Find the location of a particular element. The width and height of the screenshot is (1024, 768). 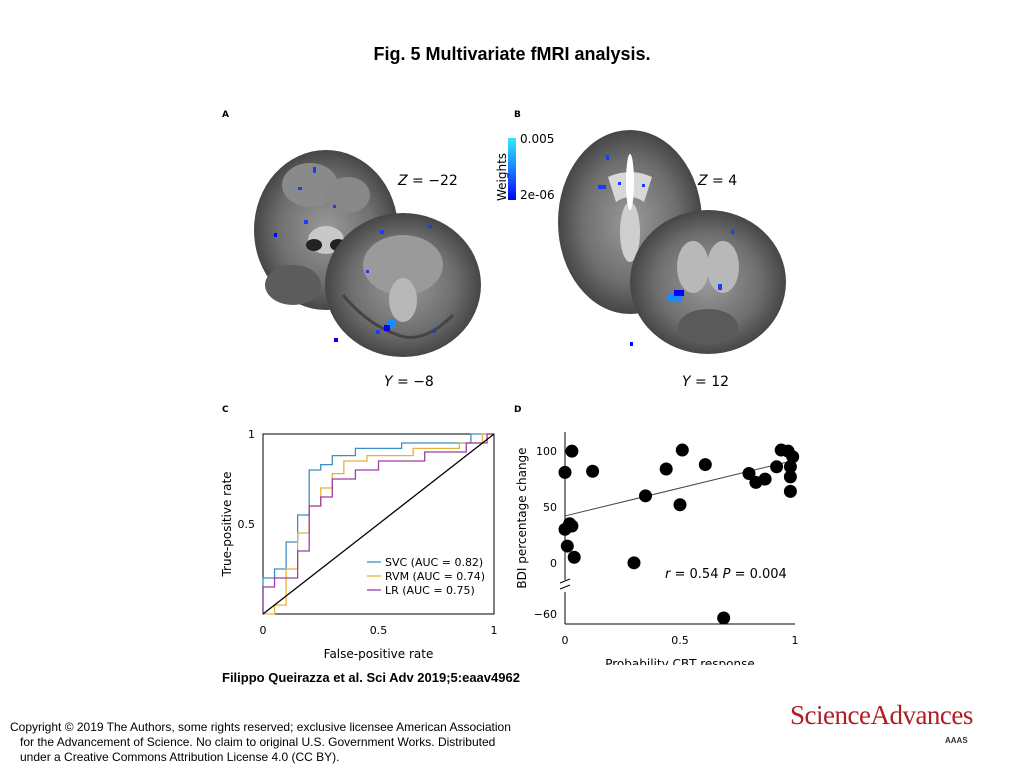

roc-legend-label: RVM (AUC = 0.74) is located at coordinates (435, 576).